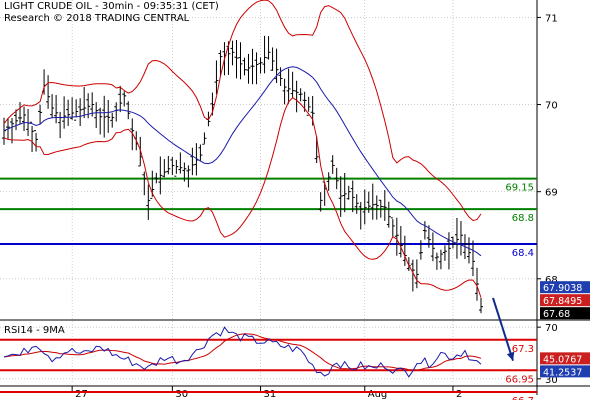 This screenshot has height=400, width=590. Describe the element at coordinates (551, 106) in the screenshot. I see `y-tick-label: 70` at that location.